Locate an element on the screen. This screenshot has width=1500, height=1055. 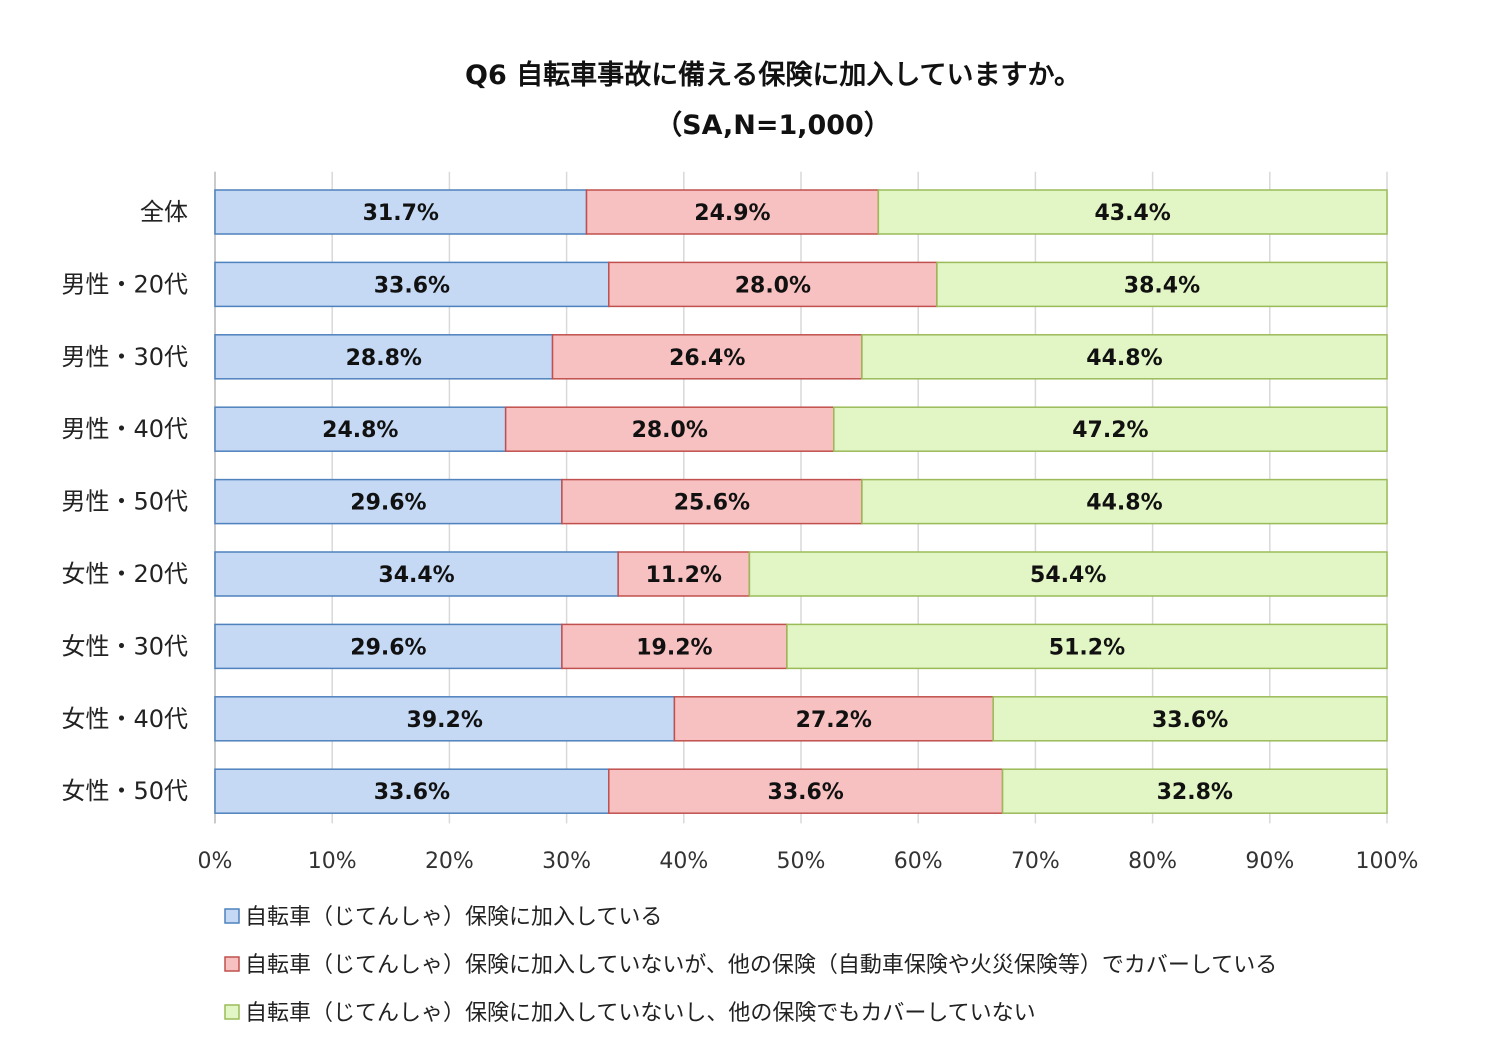
x-tick-label: 30% is located at coordinates (566, 861).